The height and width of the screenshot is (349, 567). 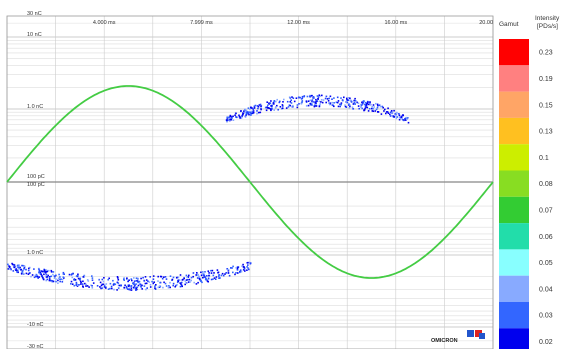 What do you see at coordinates (35, 346) in the screenshot?
I see `y-tick-label: -30 nC` at bounding box center [35, 346].